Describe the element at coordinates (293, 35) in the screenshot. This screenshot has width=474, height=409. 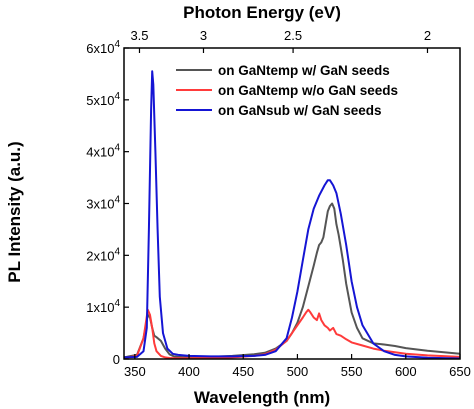
I see `top-tick-label: 2.5` at that location.